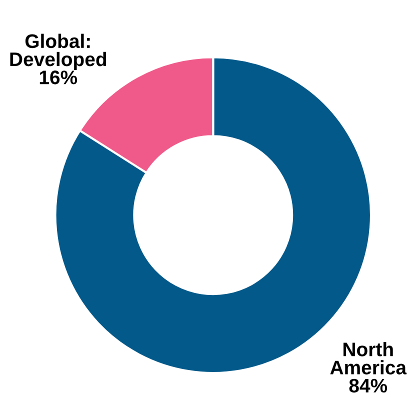  What do you see at coordinates (58, 52) in the screenshot?
I see `slice-label: Global: Developed` at bounding box center [58, 52].